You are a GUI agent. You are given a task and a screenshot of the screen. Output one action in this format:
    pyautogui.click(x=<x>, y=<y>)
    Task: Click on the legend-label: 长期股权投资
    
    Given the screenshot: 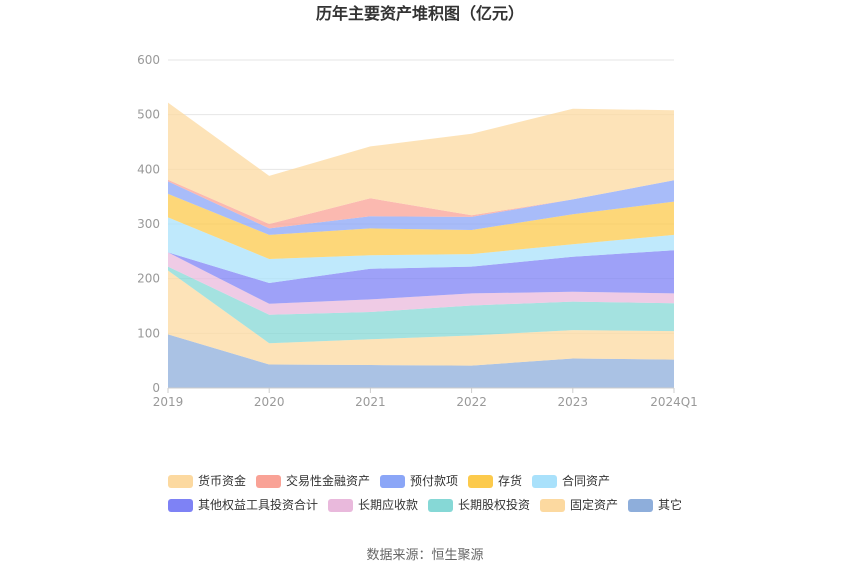 What is the action you would take?
    pyautogui.click(x=494, y=504)
    